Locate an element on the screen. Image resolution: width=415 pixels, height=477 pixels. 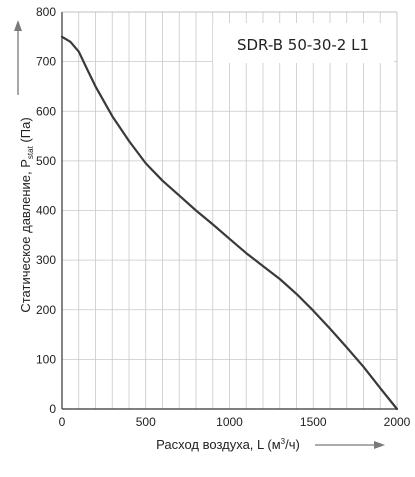
y-tick-label: 800 is located at coordinates (46, 12).